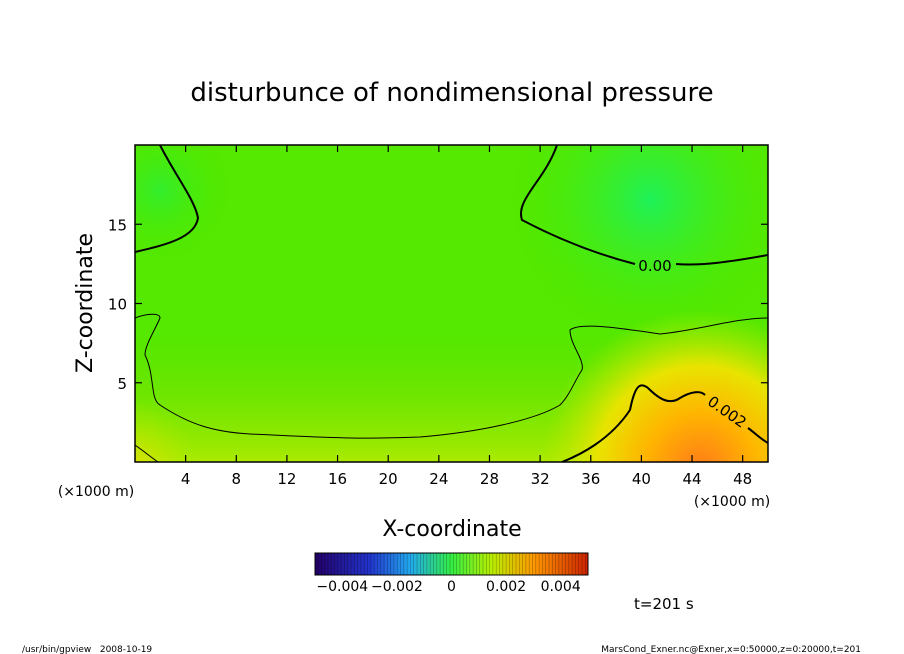 This screenshot has height=654, width=904. Describe the element at coordinates (732, 502) in the screenshot. I see `x-unit-right: (×1000 m)` at that location.